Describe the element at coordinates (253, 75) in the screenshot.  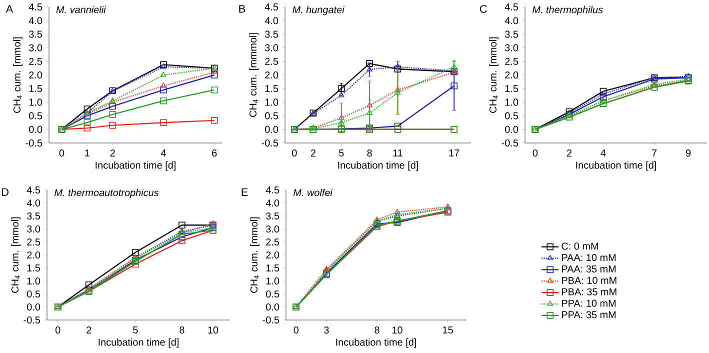
I see `y-axis-title: CH$_{4}$ cum. [mmmol]` at that location.